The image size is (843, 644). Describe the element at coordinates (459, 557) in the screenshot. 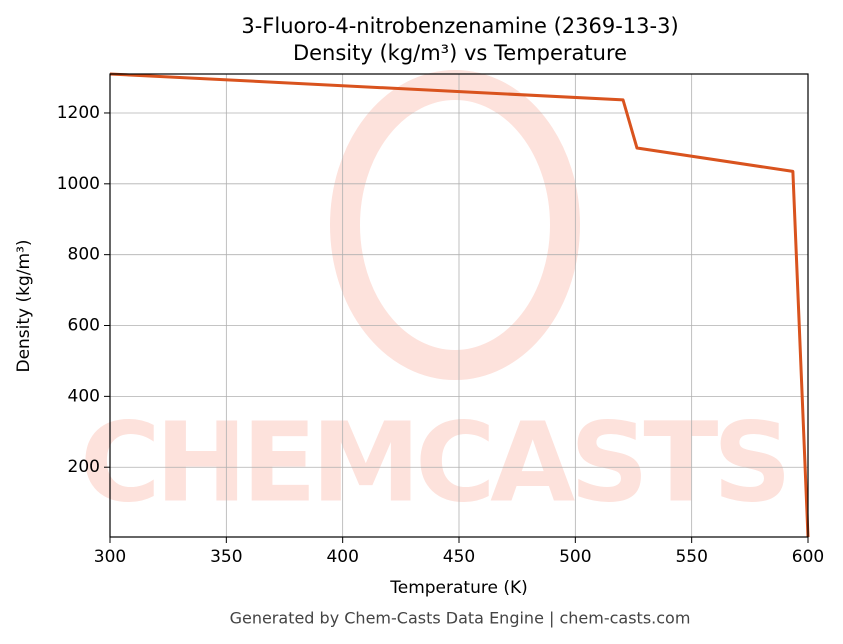

I see `x-tick-label: 450` at that location.